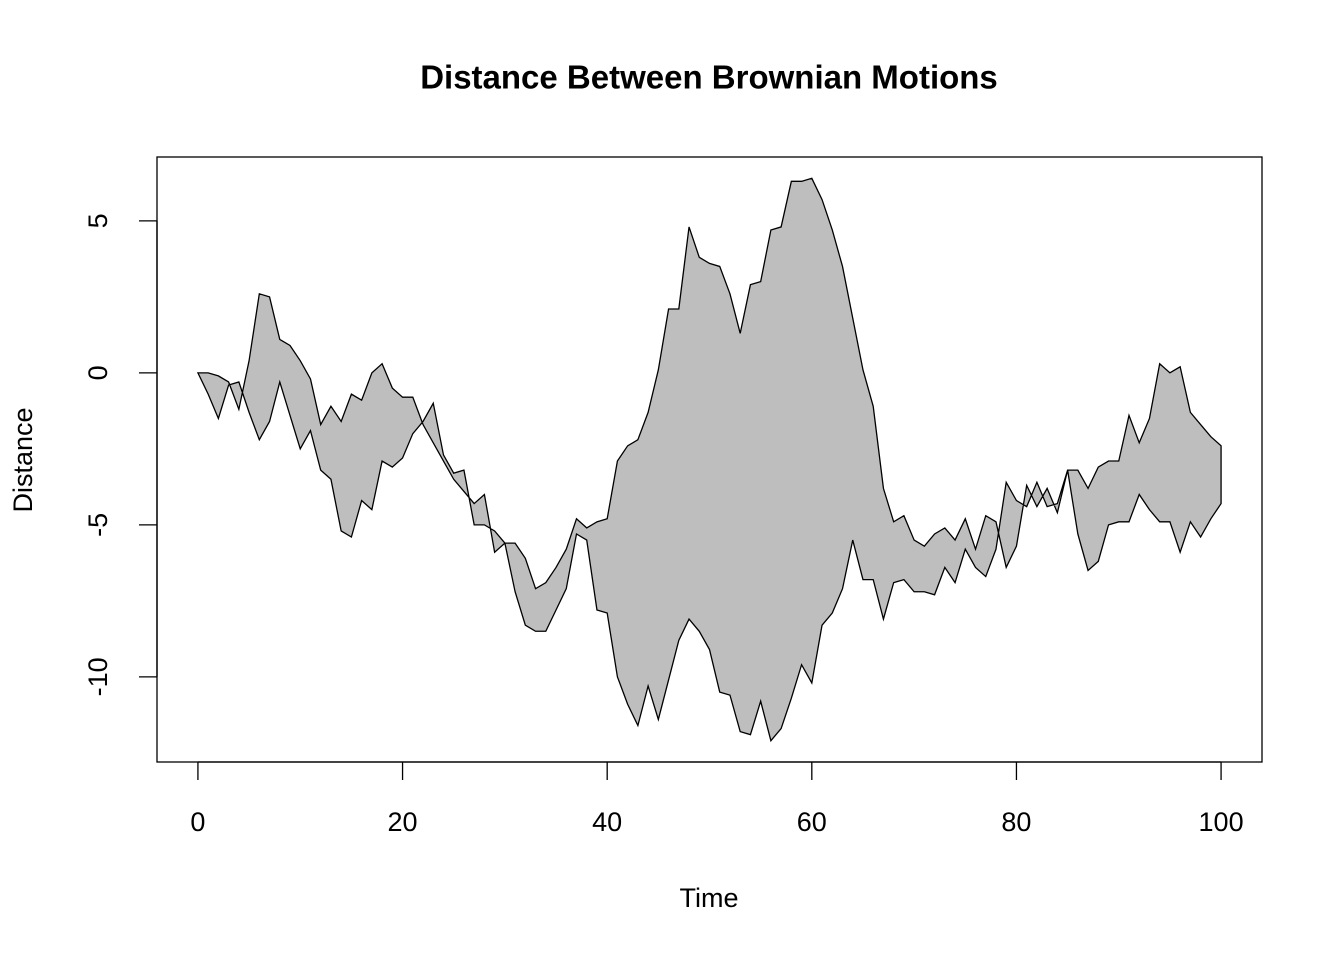 Image resolution: width=1344 pixels, height=960 pixels. Describe the element at coordinates (197, 822) in the screenshot. I see `x-tick-label: 0` at that location.